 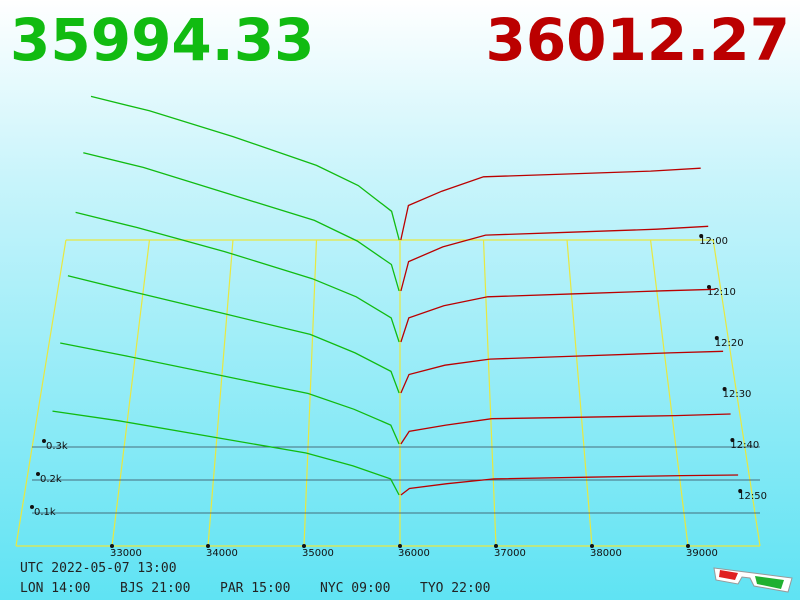 I want to click on x-tick-label: 39000, so click(x=702, y=553).